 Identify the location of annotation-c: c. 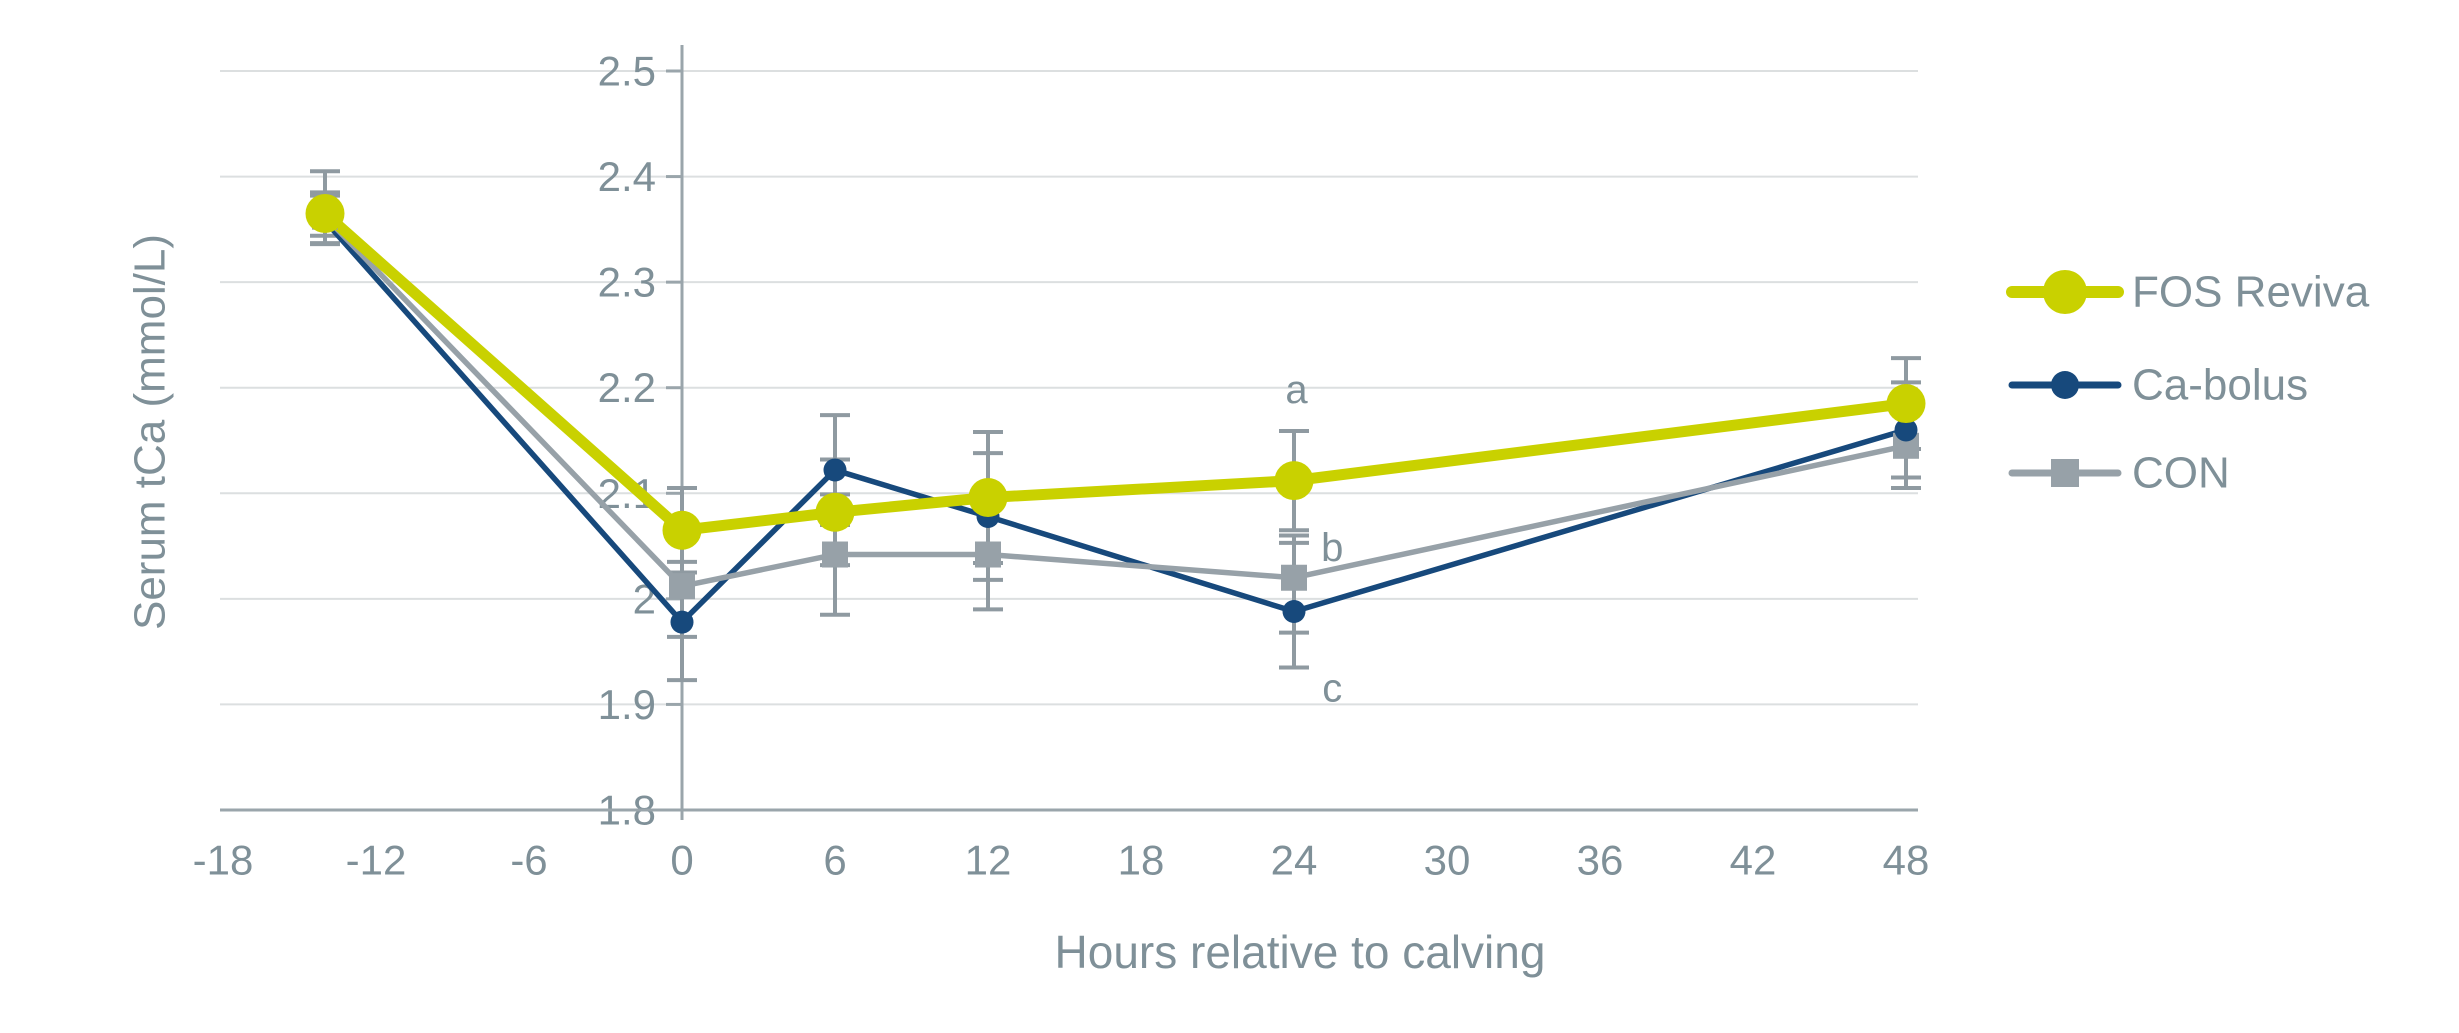
(1332, 689).